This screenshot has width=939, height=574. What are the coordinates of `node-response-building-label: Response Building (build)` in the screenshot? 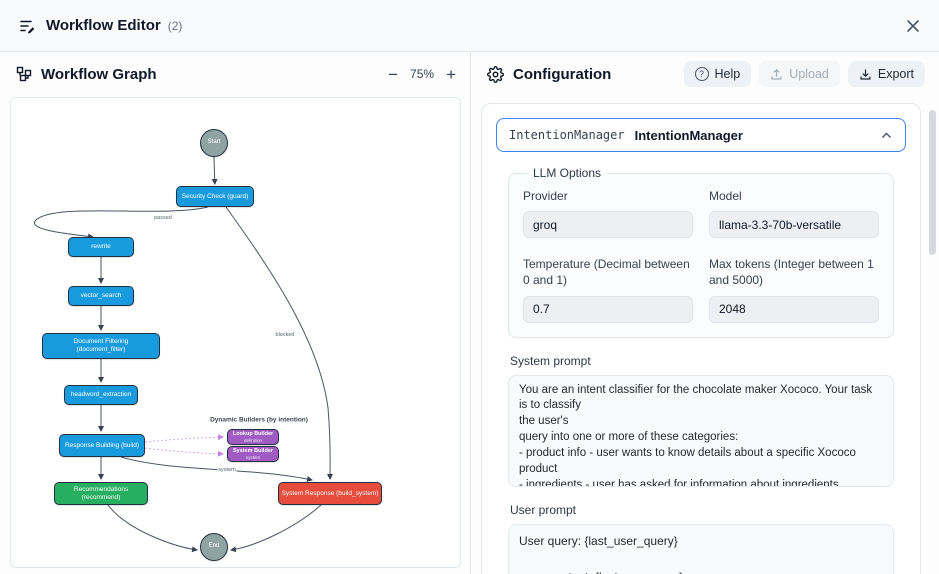 It's located at (102, 445).